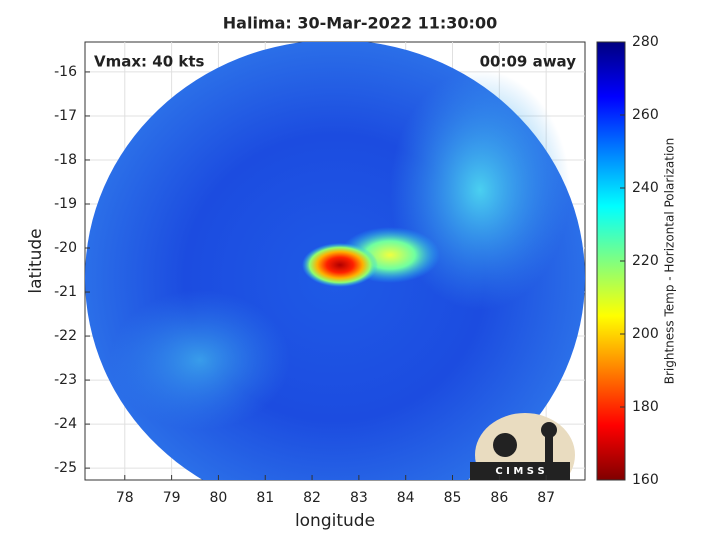  I want to click on x-tick-label: 87, so click(546, 498).